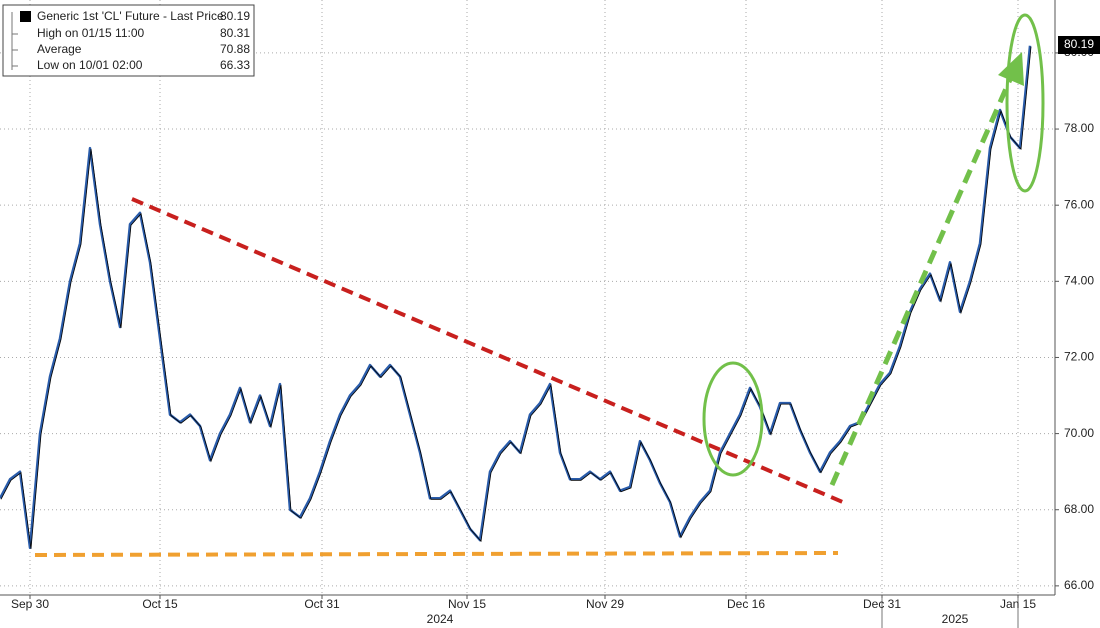  I want to click on x-tick-label: Oct 31, so click(322, 604).